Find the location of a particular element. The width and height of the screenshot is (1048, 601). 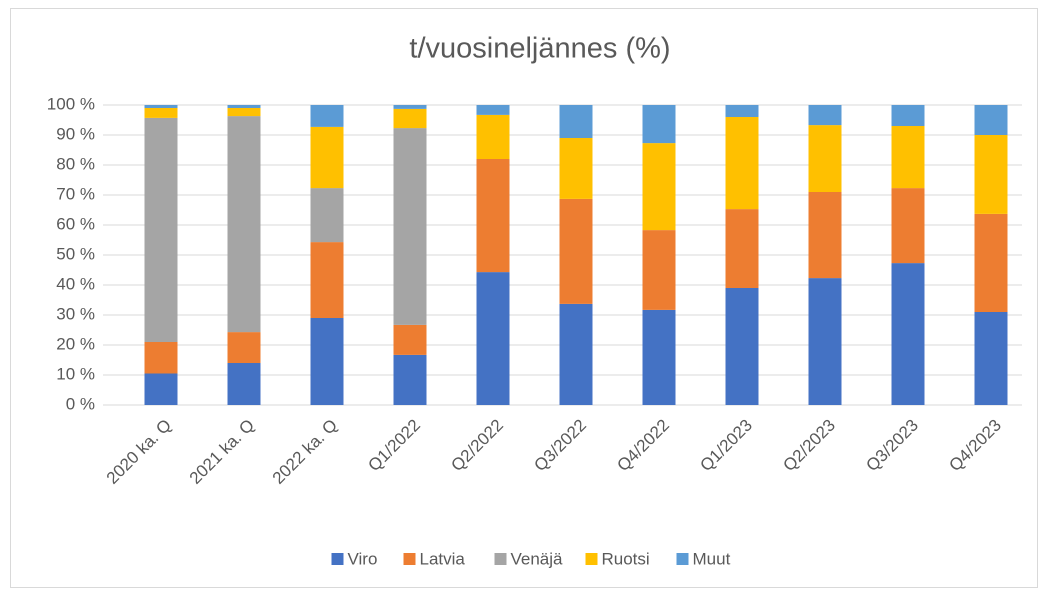

y-tick-label: 40 % is located at coordinates (75, 283).